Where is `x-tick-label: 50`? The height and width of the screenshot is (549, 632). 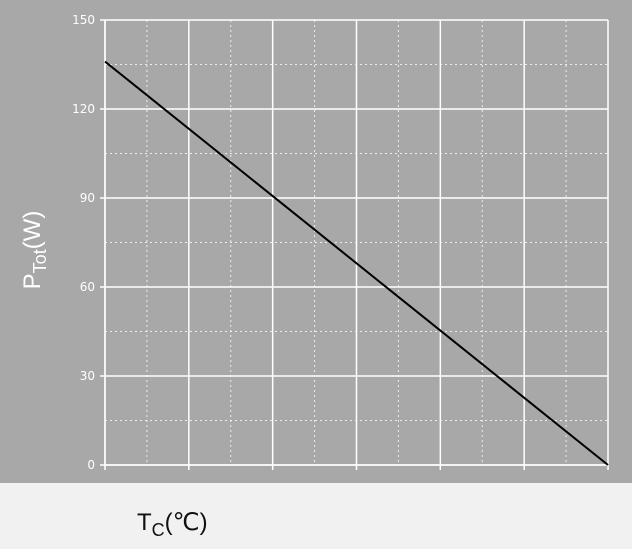
x-tick-label: 50 is located at coordinates (188, 482).